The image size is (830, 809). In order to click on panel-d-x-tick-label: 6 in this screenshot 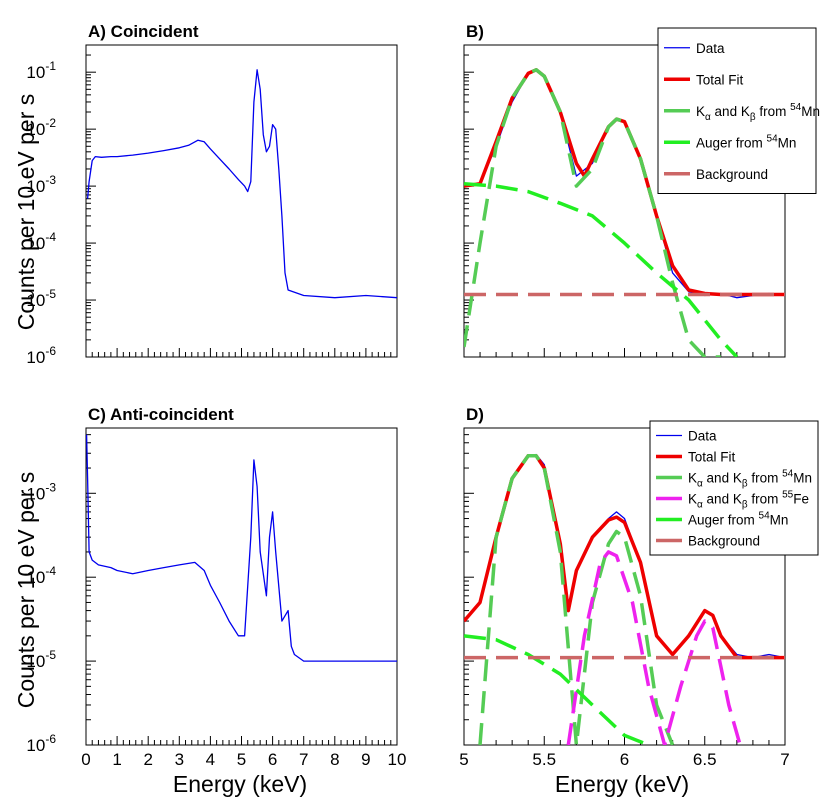, I will do `click(624, 759)`.